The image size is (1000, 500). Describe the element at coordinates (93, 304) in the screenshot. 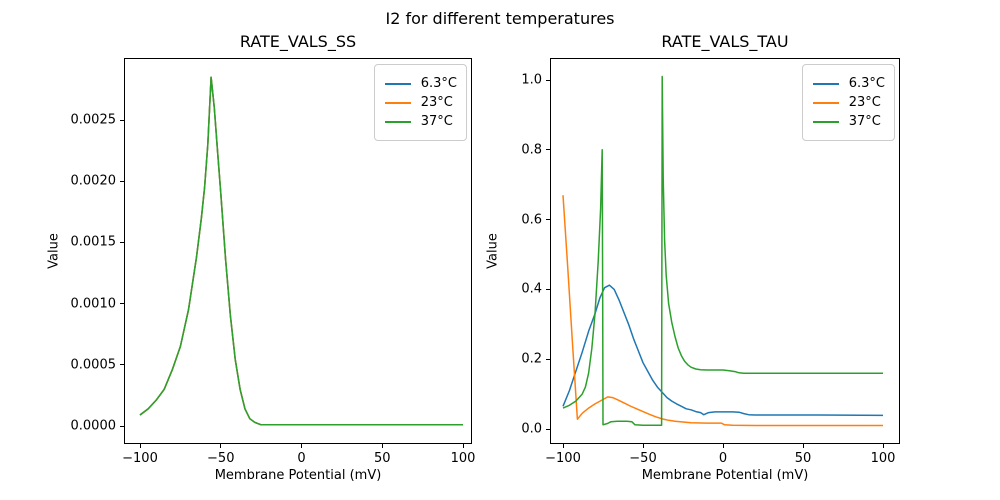

I see `y-tick-label: 0.0010` at that location.